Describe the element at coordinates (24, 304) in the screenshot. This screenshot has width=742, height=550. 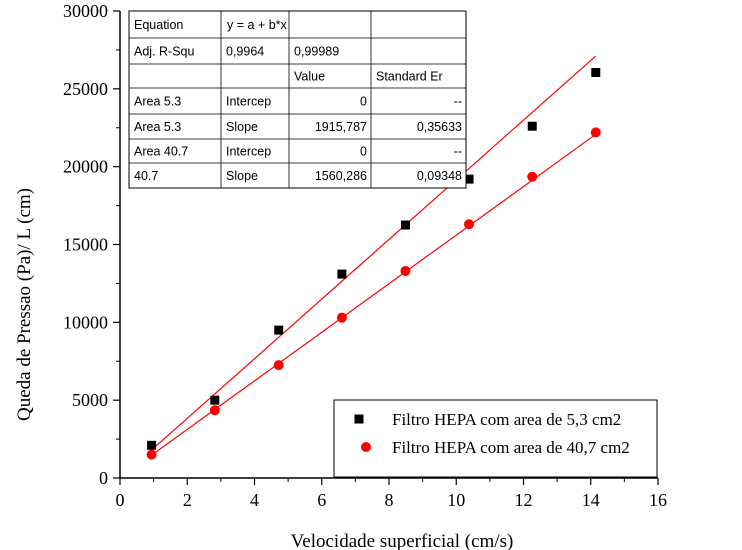
I see `y-axis-title: Queda de Pressao (Pa)/ L (cm)` at that location.